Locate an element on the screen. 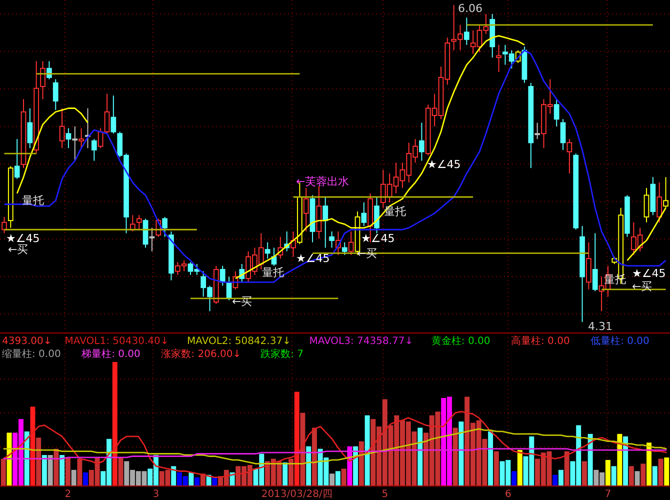 The height and width of the screenshot is (500, 670). annotation: ←买 is located at coordinates (18, 249).